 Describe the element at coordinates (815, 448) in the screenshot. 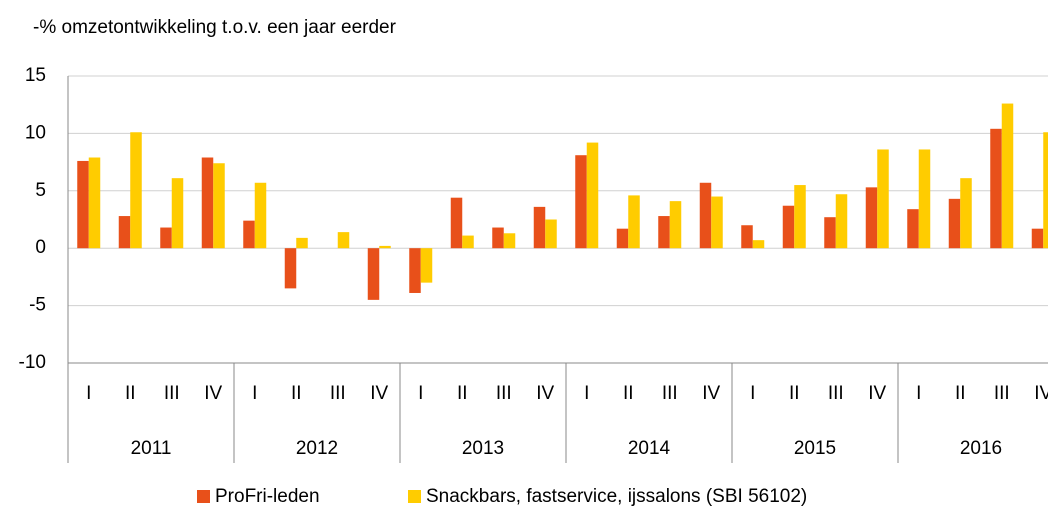

I see `year-label: 2015` at that location.